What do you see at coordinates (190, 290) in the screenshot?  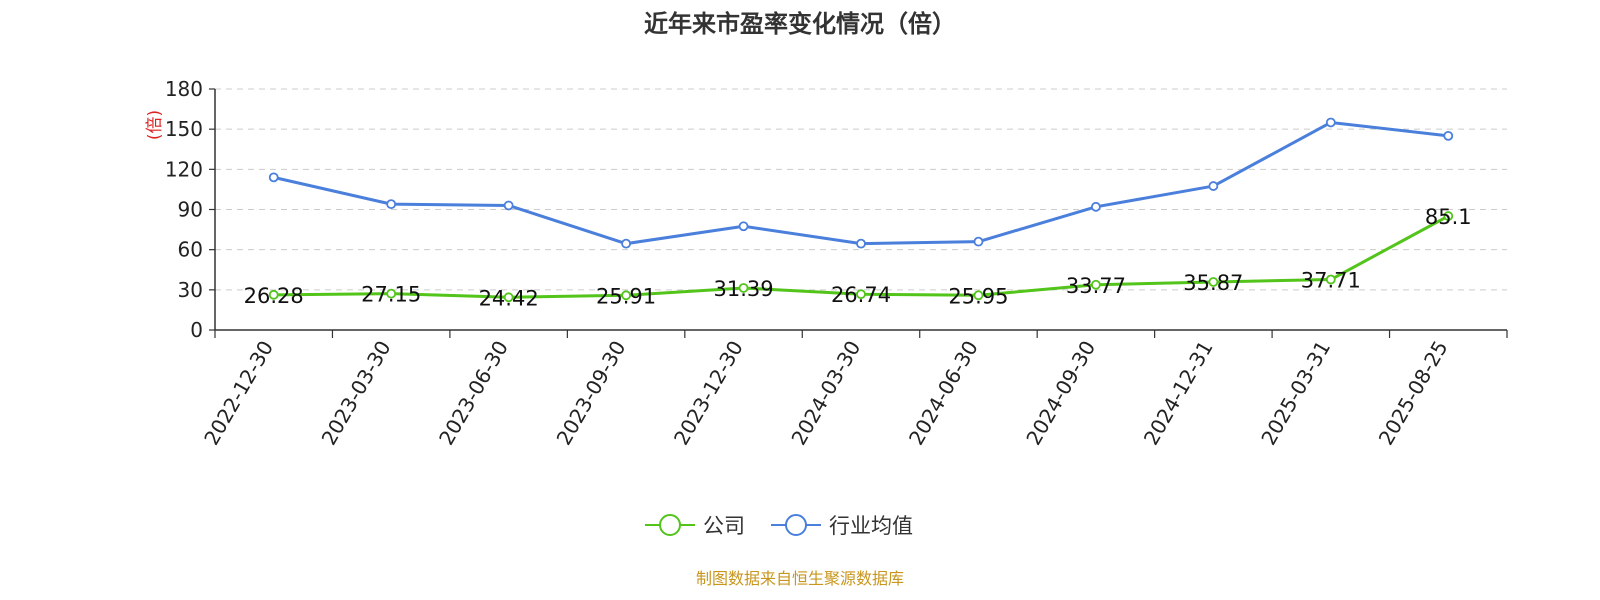 I see `y-tick-label: 30` at bounding box center [190, 290].